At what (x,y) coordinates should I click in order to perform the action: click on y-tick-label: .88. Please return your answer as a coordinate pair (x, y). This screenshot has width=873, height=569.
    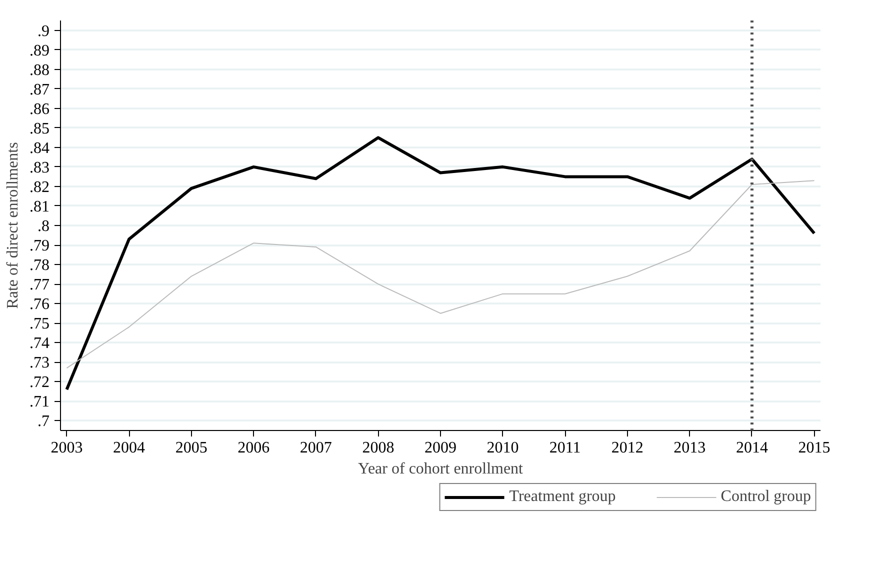
    Looking at the image, I should click on (40, 70).